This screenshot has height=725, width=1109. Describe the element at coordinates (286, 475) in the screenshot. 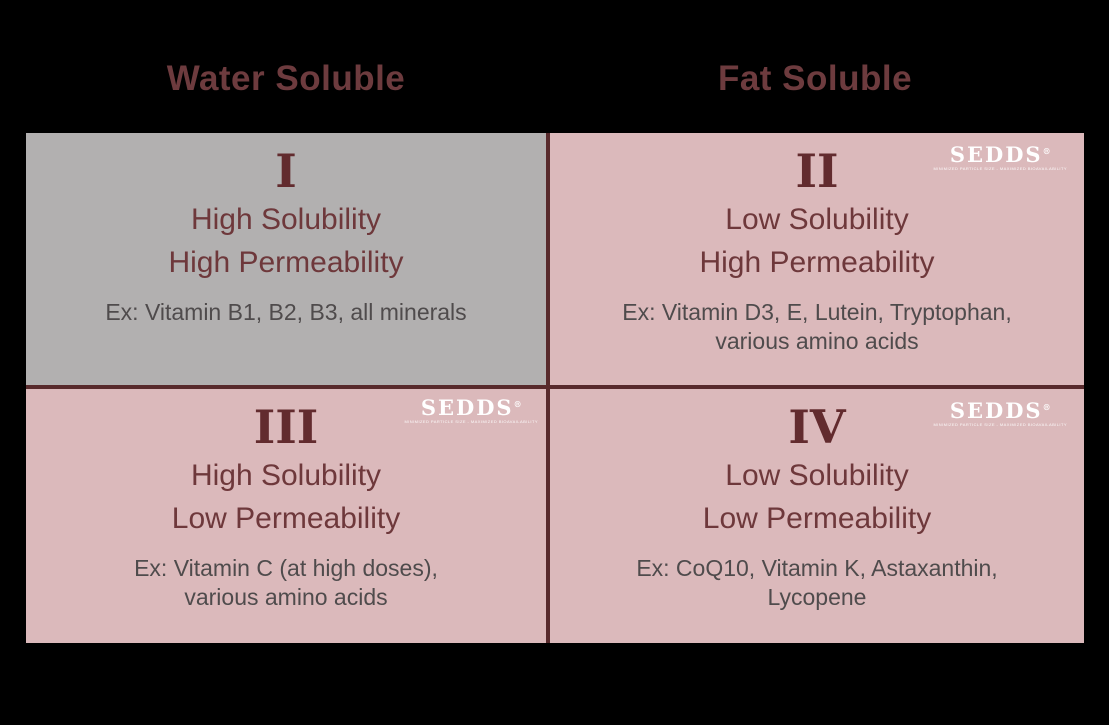

I see `quadrant-3-solubility: High Solubility` at that location.